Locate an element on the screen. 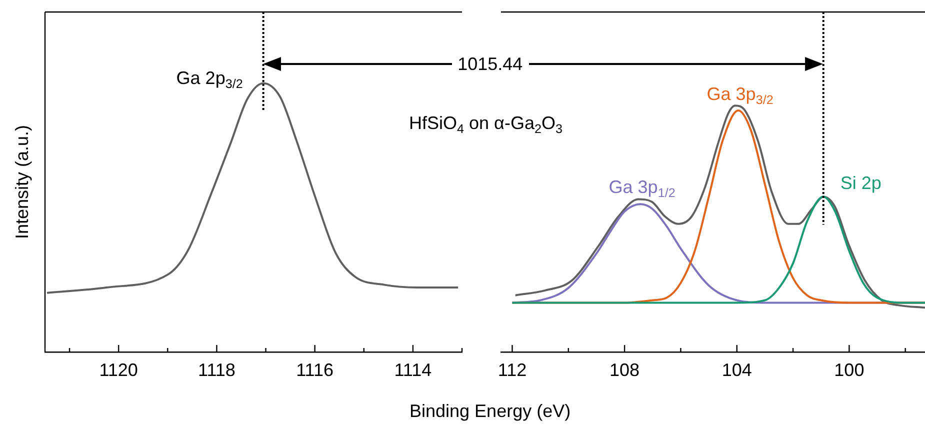  annotation: Ga 2p$_{3/2}$ is located at coordinates (209, 79).